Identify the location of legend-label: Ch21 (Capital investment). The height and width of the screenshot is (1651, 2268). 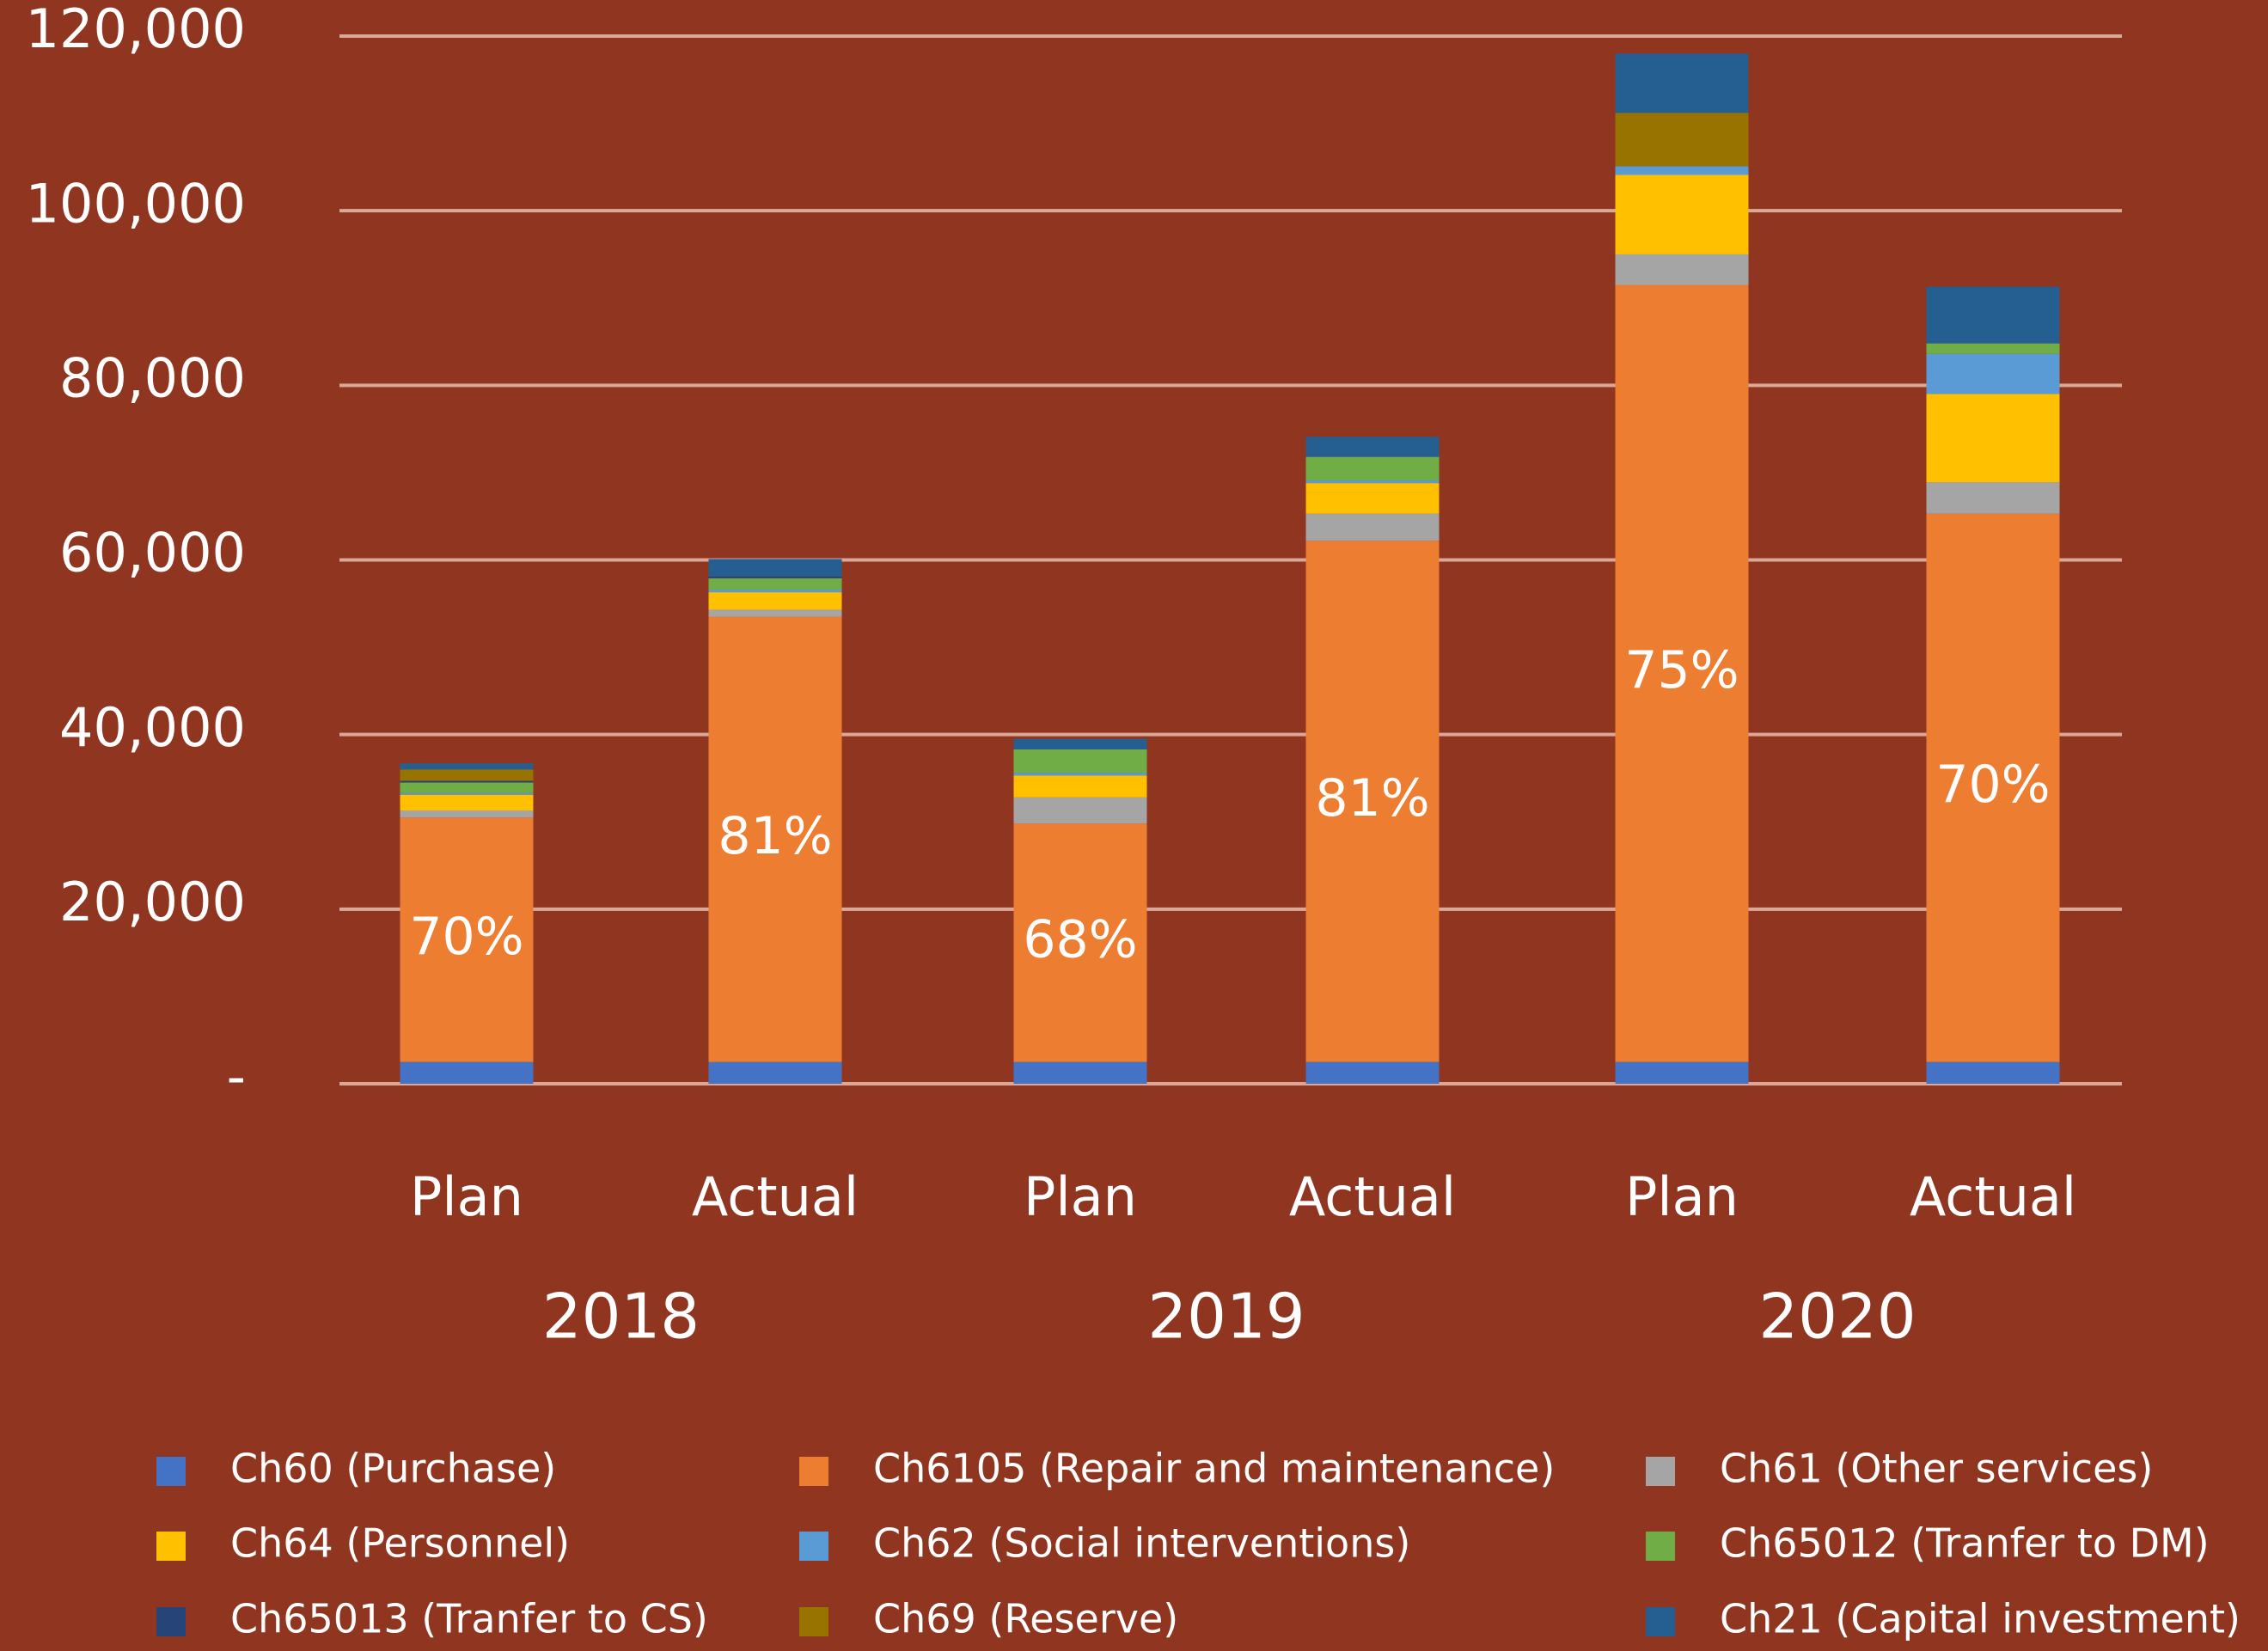
(1980, 1619).